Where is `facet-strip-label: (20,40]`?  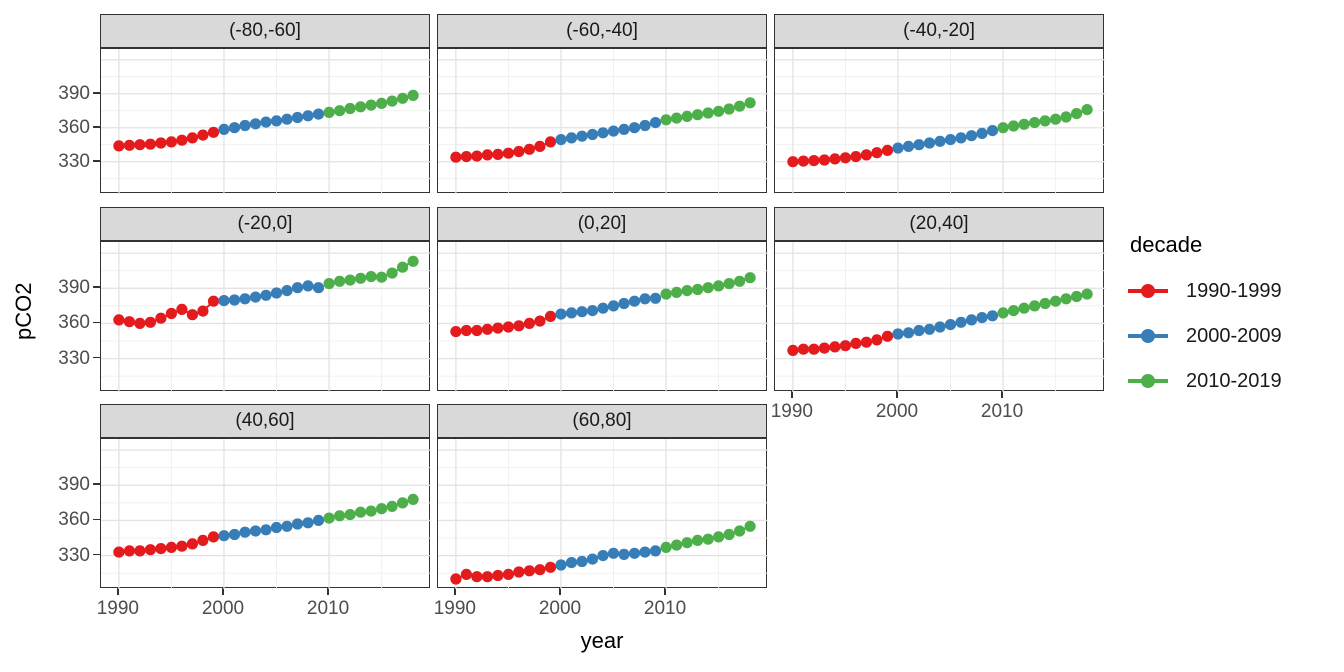 facet-strip-label: (20,40] is located at coordinates (939, 224).